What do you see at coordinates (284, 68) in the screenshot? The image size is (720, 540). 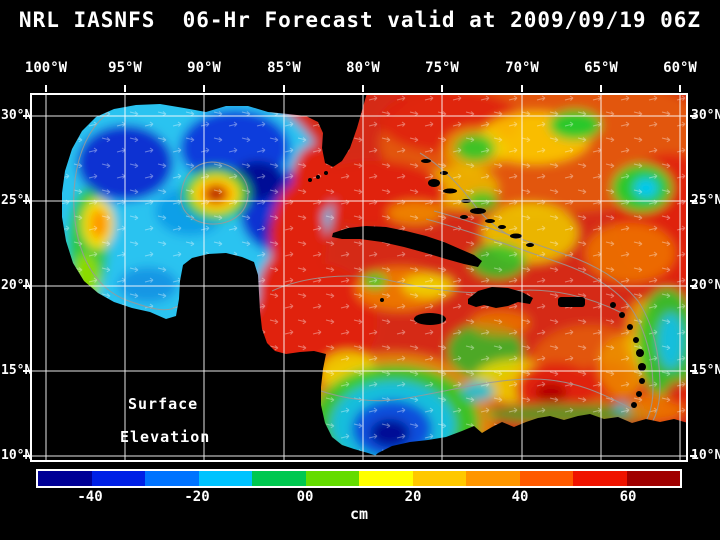 I see `lon-tick-label: 85°W` at bounding box center [284, 68].